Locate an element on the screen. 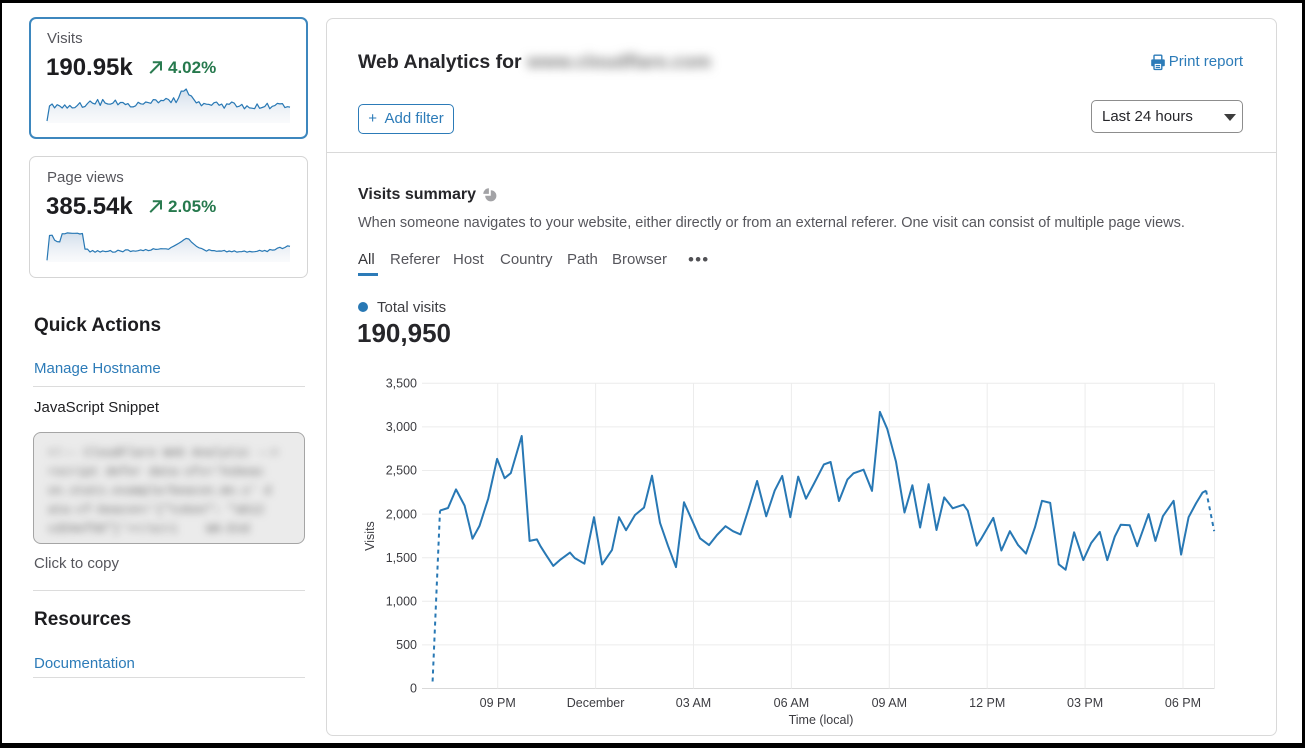 This screenshot has width=1305, height=748. svg-text: 06 PM is located at coordinates (1183, 703).